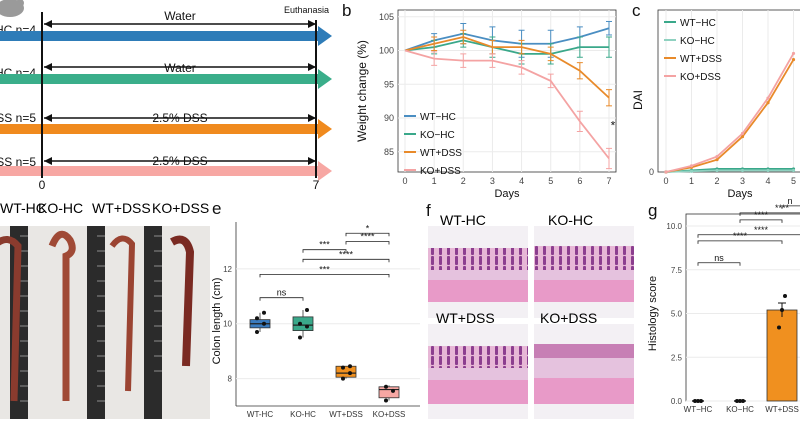 This screenshot has height=424, width=800. Describe the element at coordinates (180, 16) in the screenshot. I see `treatment-label-1: Water` at that location.